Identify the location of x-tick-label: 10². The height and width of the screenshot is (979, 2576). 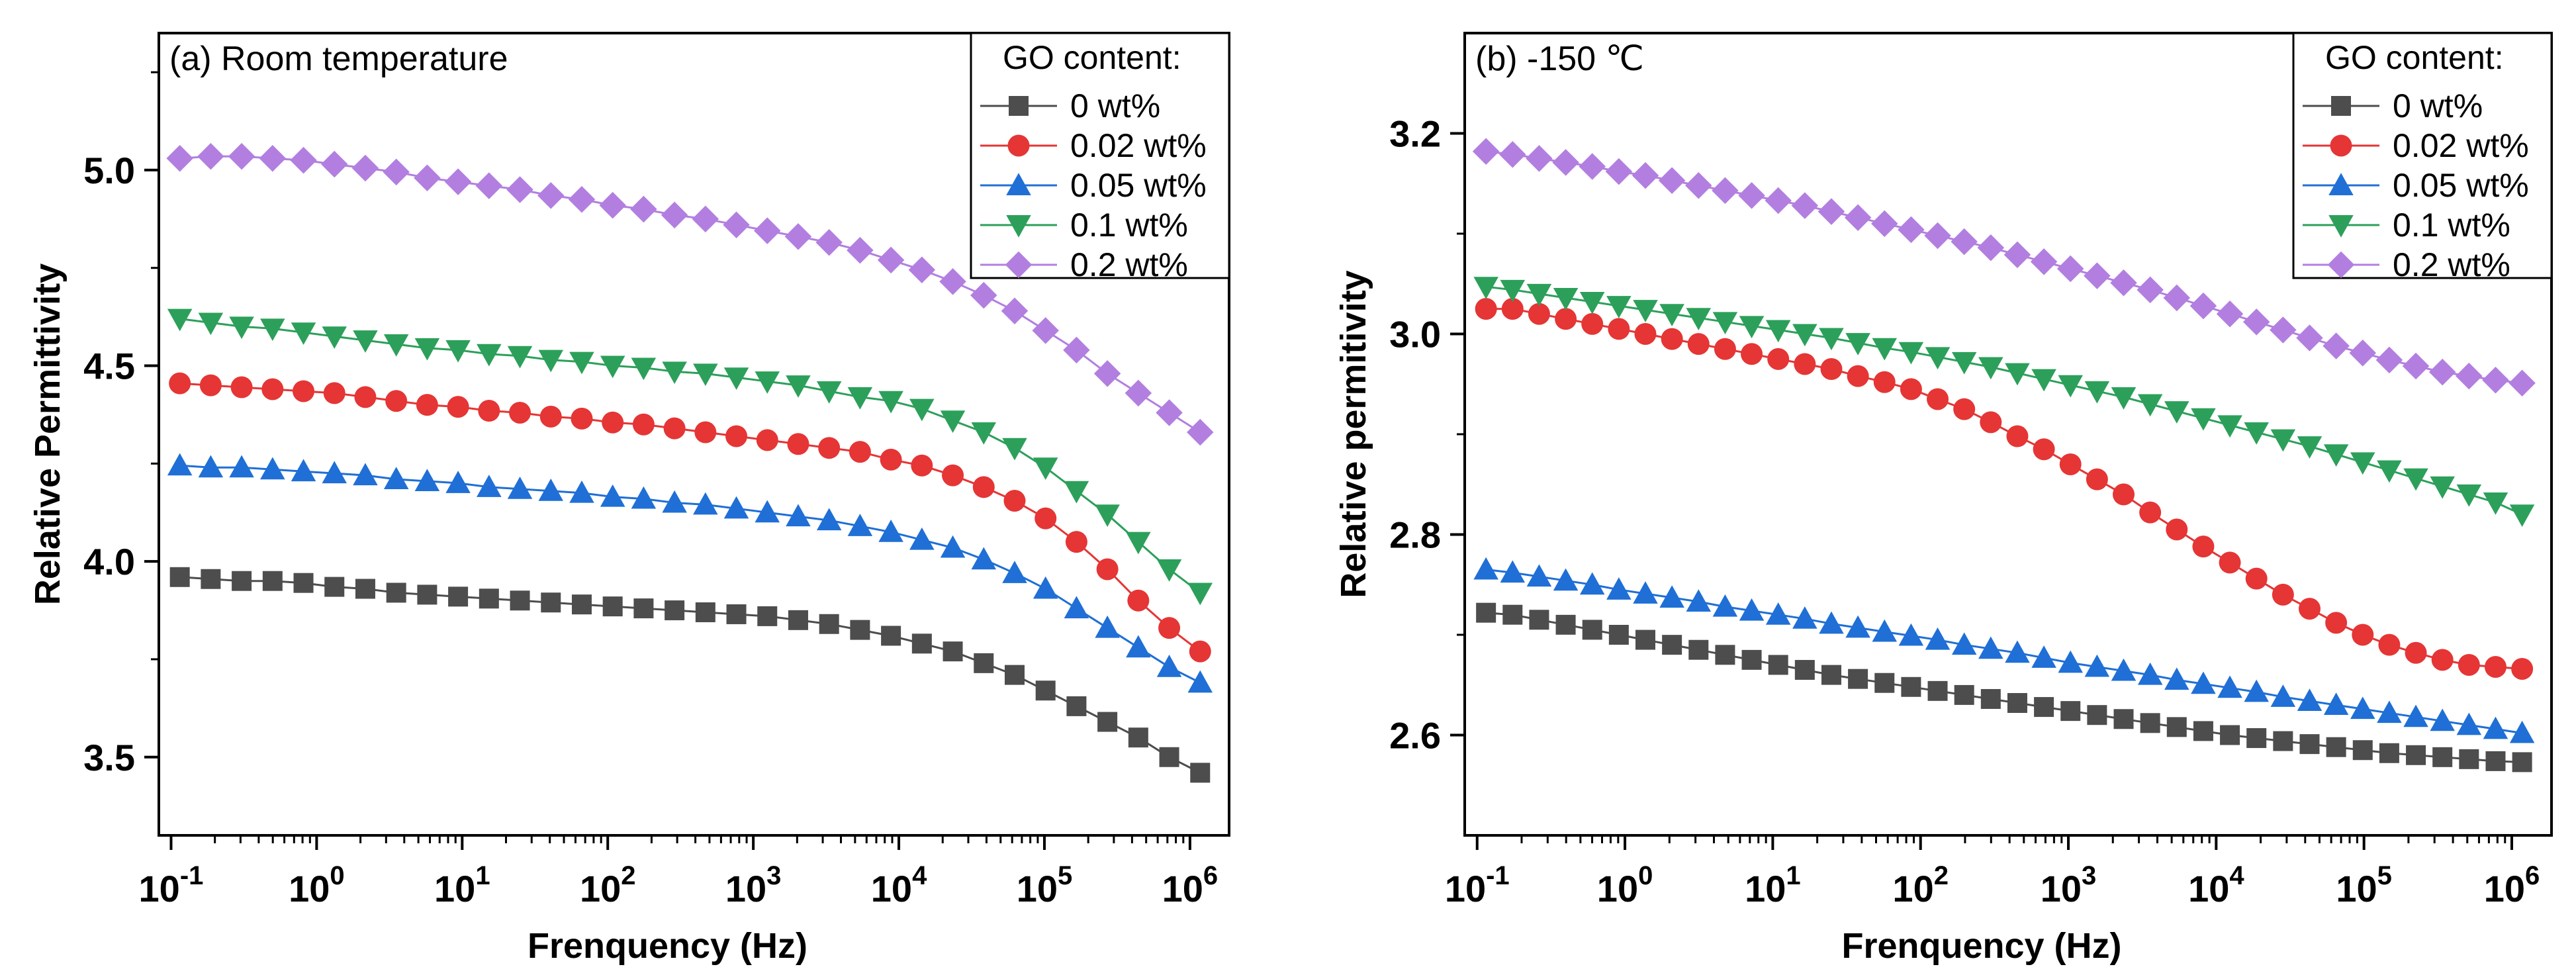
(608, 885).